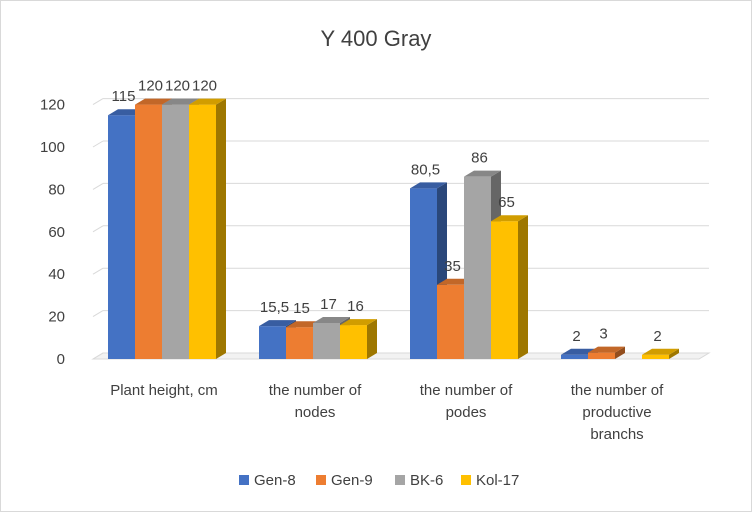 This screenshot has width=752, height=512. What do you see at coordinates (52, 105) in the screenshot?
I see `y-tick-label: 120` at bounding box center [52, 105].